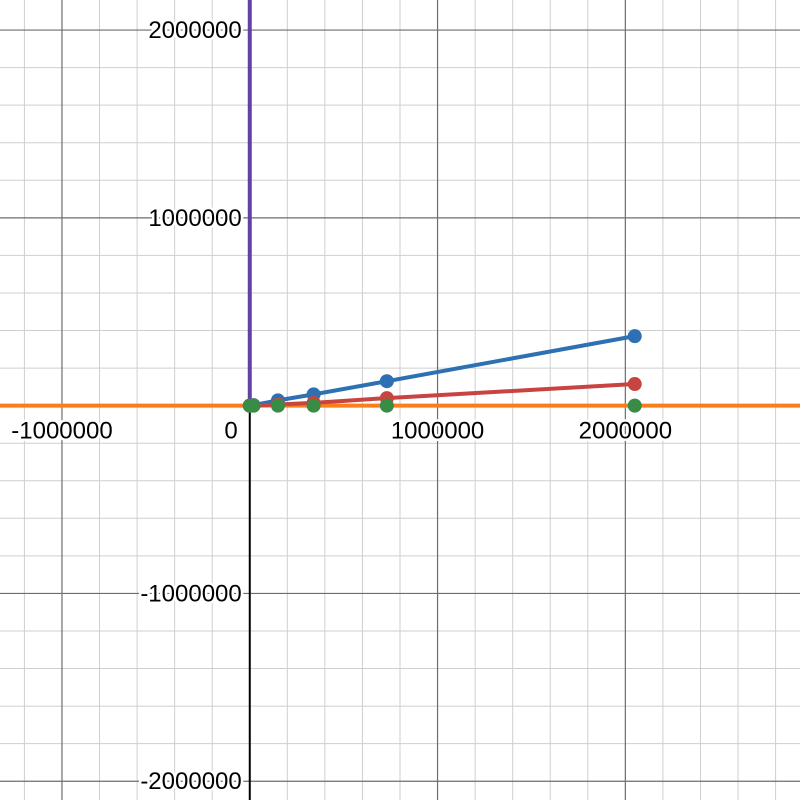  I want to click on x-tick-label: -1000000, so click(61, 431).